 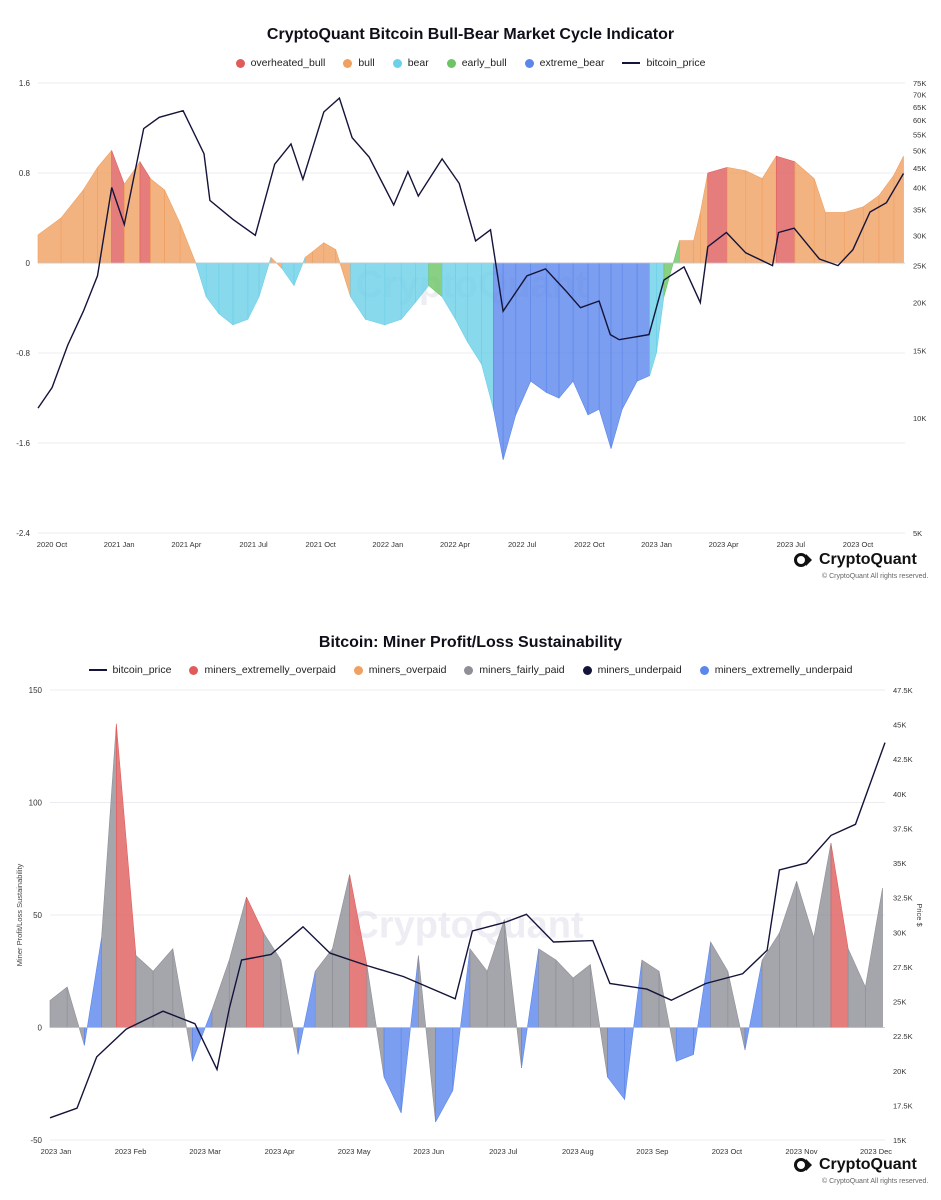 I want to click on brand-logo: CryptoQuant, so click(x=855, y=560).